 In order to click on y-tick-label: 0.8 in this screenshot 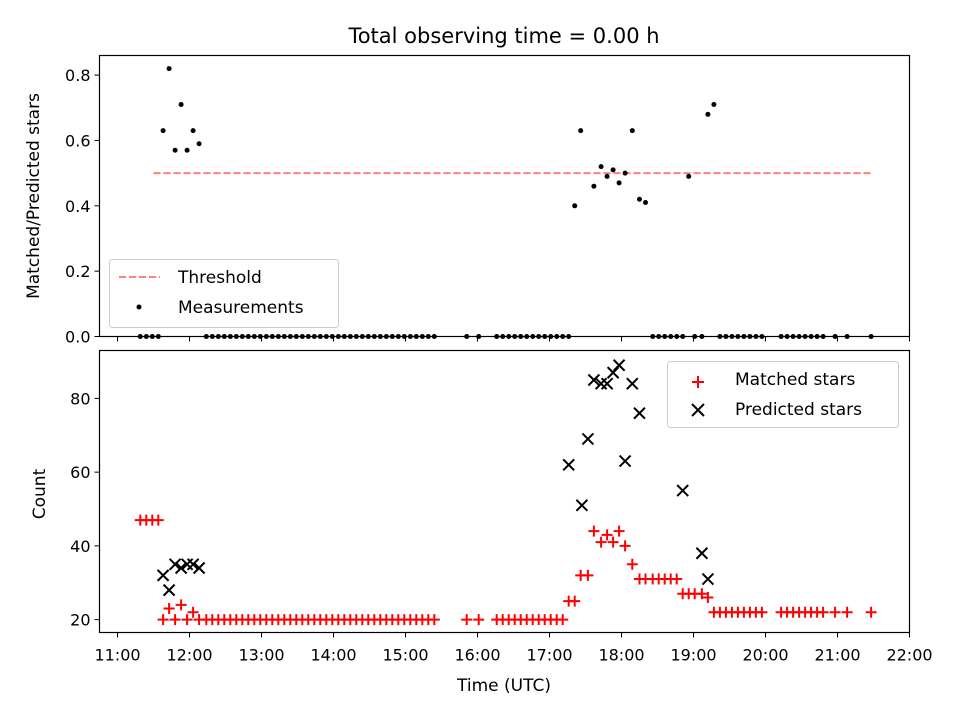, I will do `click(77, 75)`.